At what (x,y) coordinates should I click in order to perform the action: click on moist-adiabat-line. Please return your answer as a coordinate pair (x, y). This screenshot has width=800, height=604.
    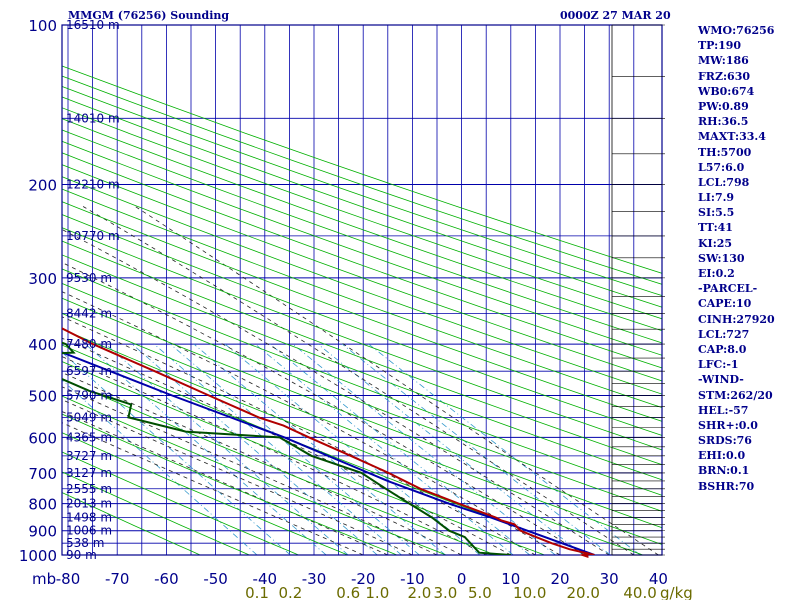
    Looking at the image, I should click on (237, 477).